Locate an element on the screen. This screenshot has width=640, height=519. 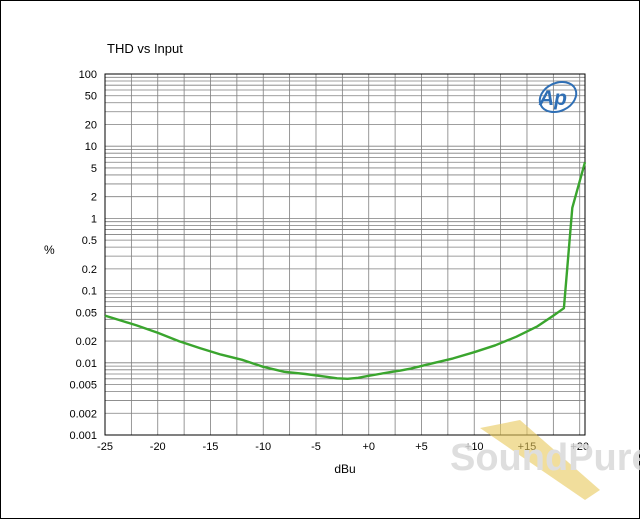
y-tick-label: 2 is located at coordinates (94, 198).